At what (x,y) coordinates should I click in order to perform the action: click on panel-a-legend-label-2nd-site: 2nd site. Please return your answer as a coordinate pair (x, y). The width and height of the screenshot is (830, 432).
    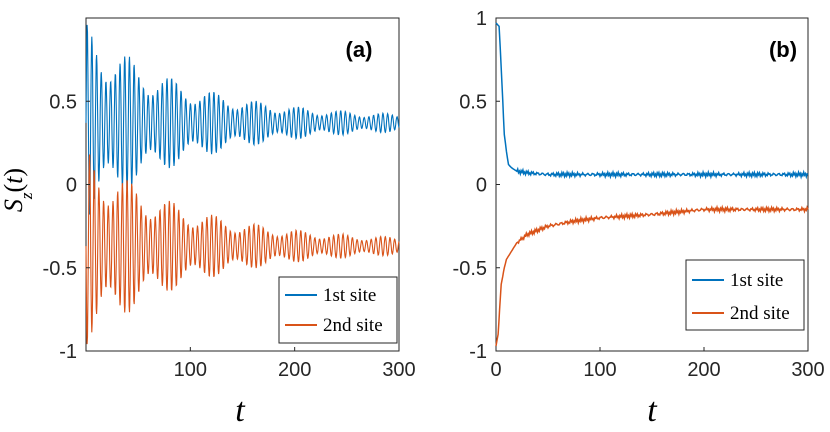
    Looking at the image, I should click on (353, 325).